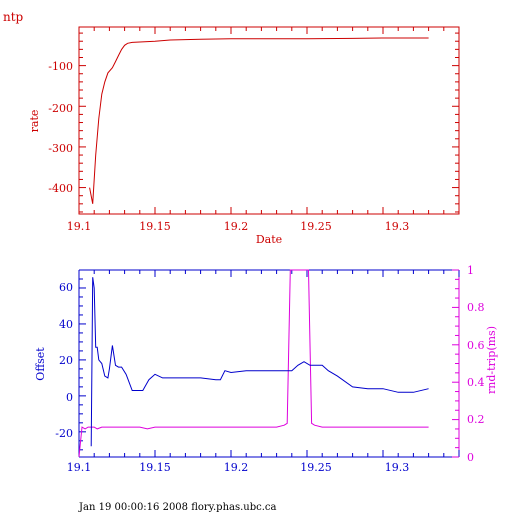 The image size is (512, 512). What do you see at coordinates (79, 226) in the screenshot?
I see `top-xtick-label: 19.1` at bounding box center [79, 226].